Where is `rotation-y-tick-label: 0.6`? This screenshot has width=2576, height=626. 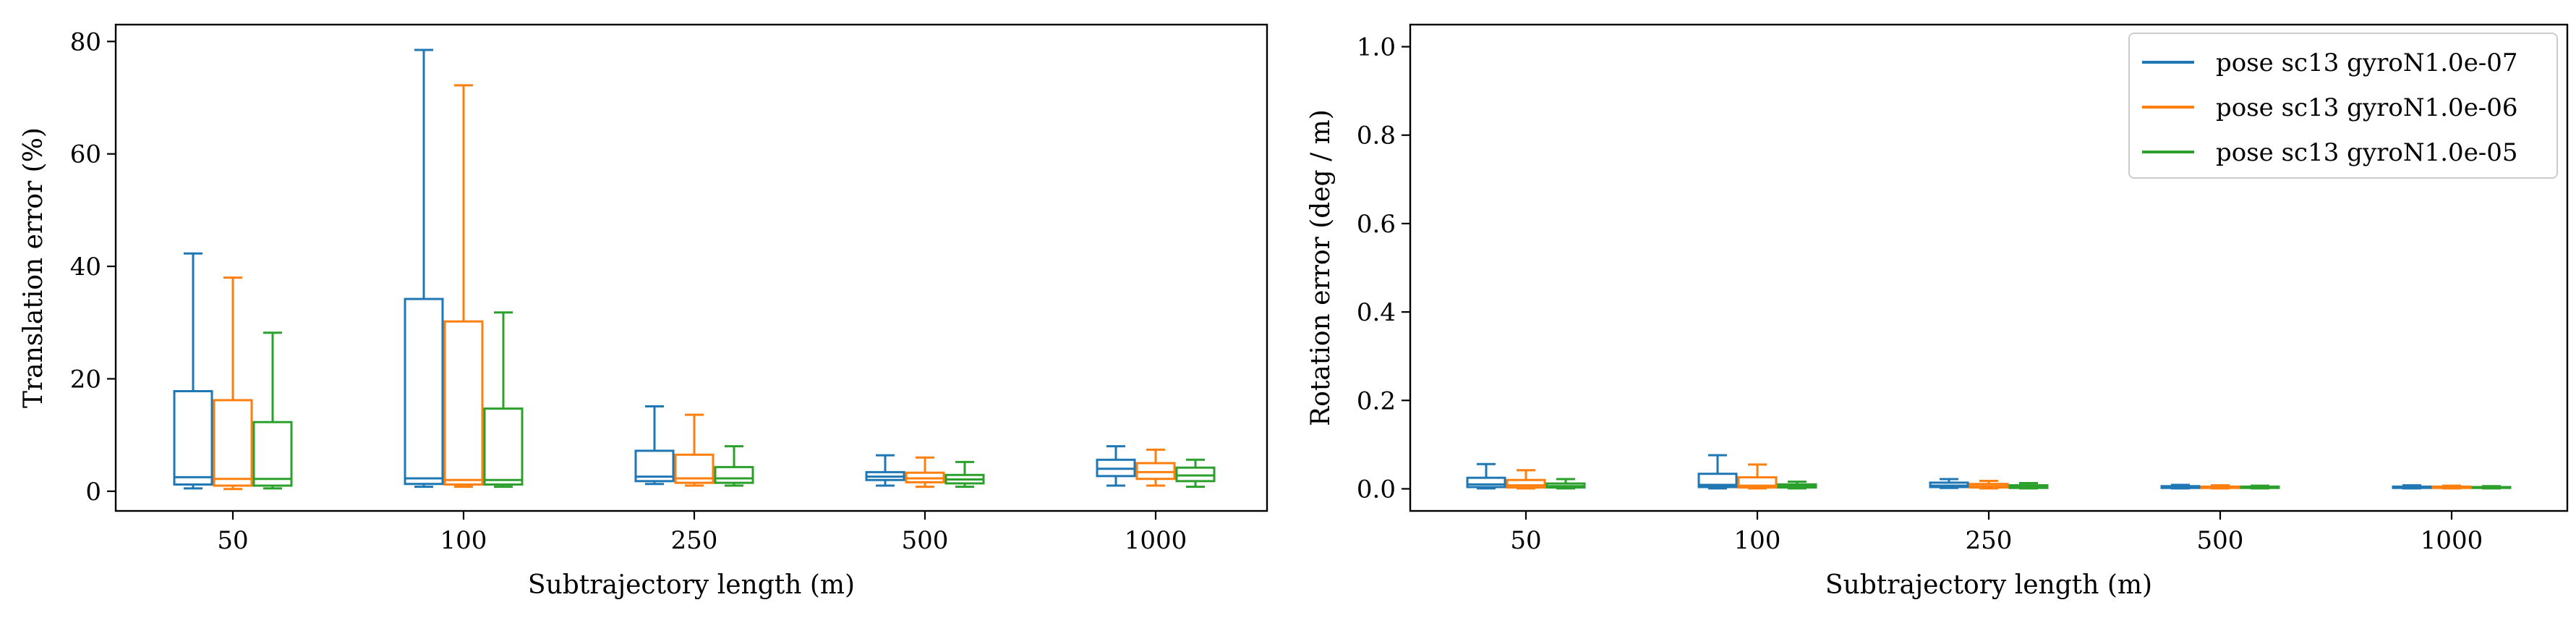
rotation-y-tick-label: 0.6 is located at coordinates (1376, 224).